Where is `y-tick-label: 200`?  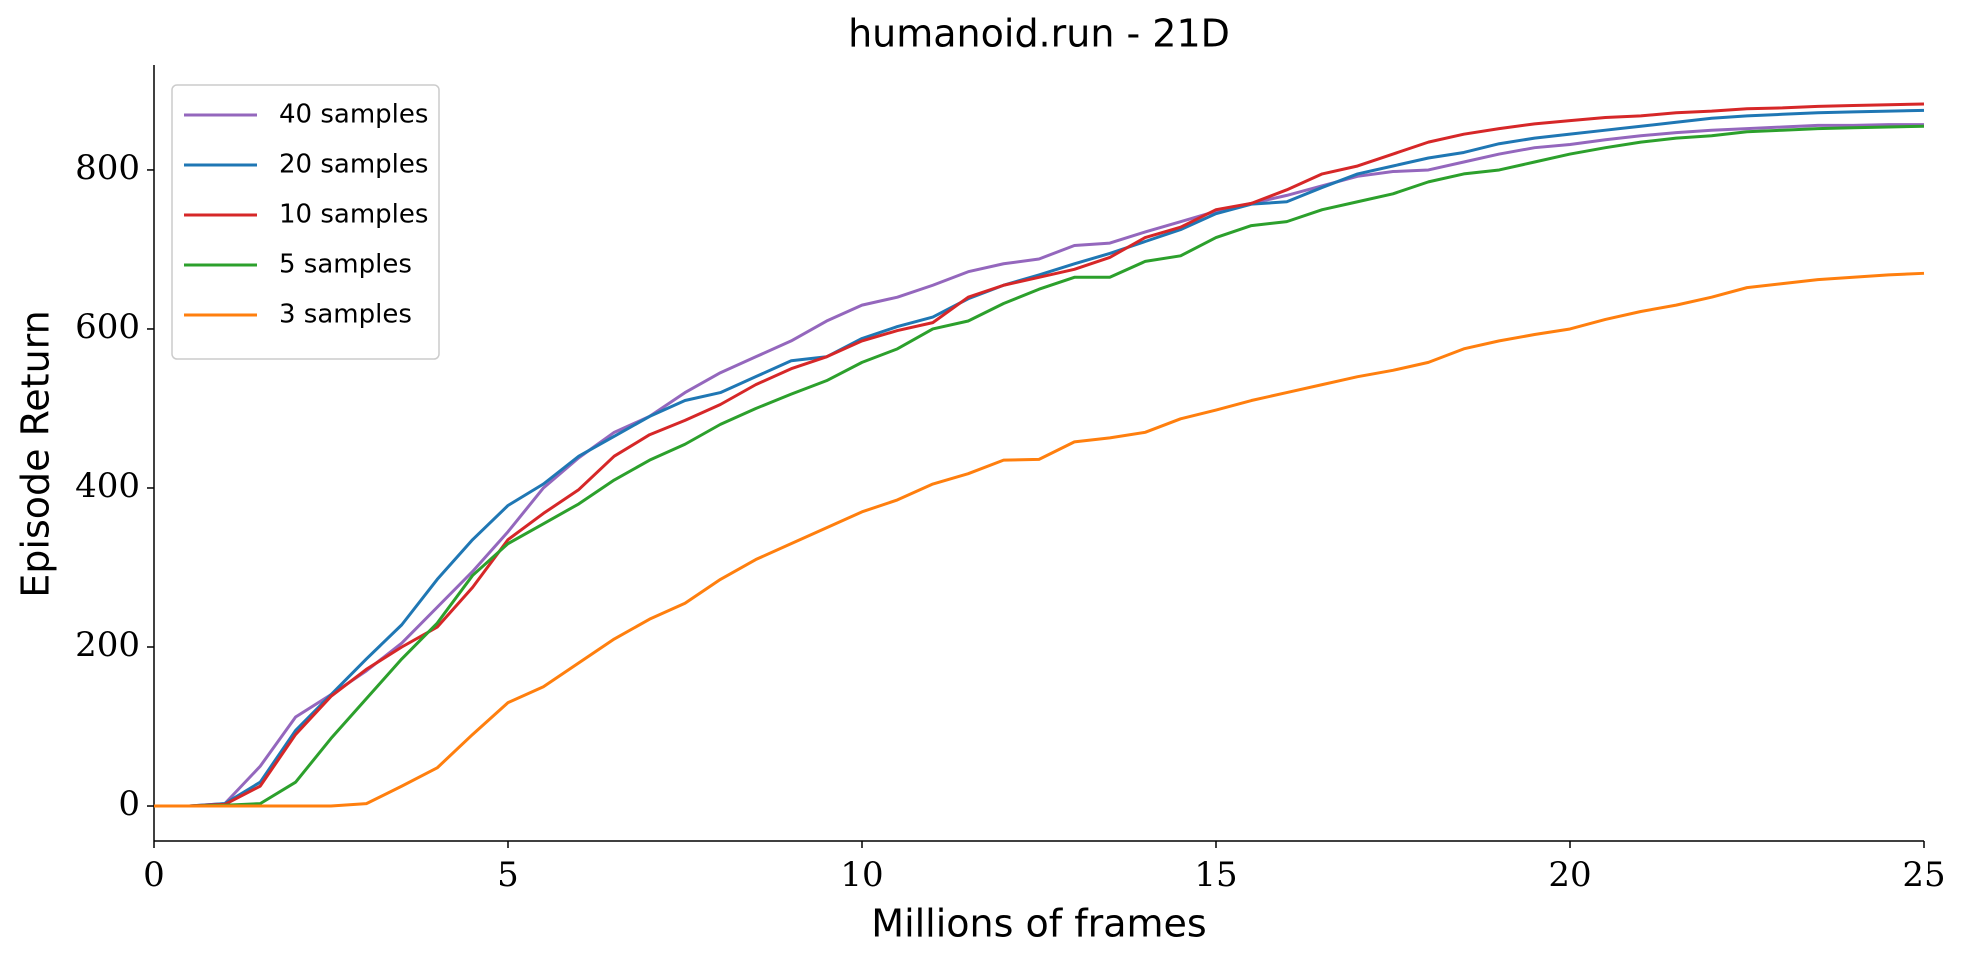
y-tick-label: 200 is located at coordinates (107, 645).